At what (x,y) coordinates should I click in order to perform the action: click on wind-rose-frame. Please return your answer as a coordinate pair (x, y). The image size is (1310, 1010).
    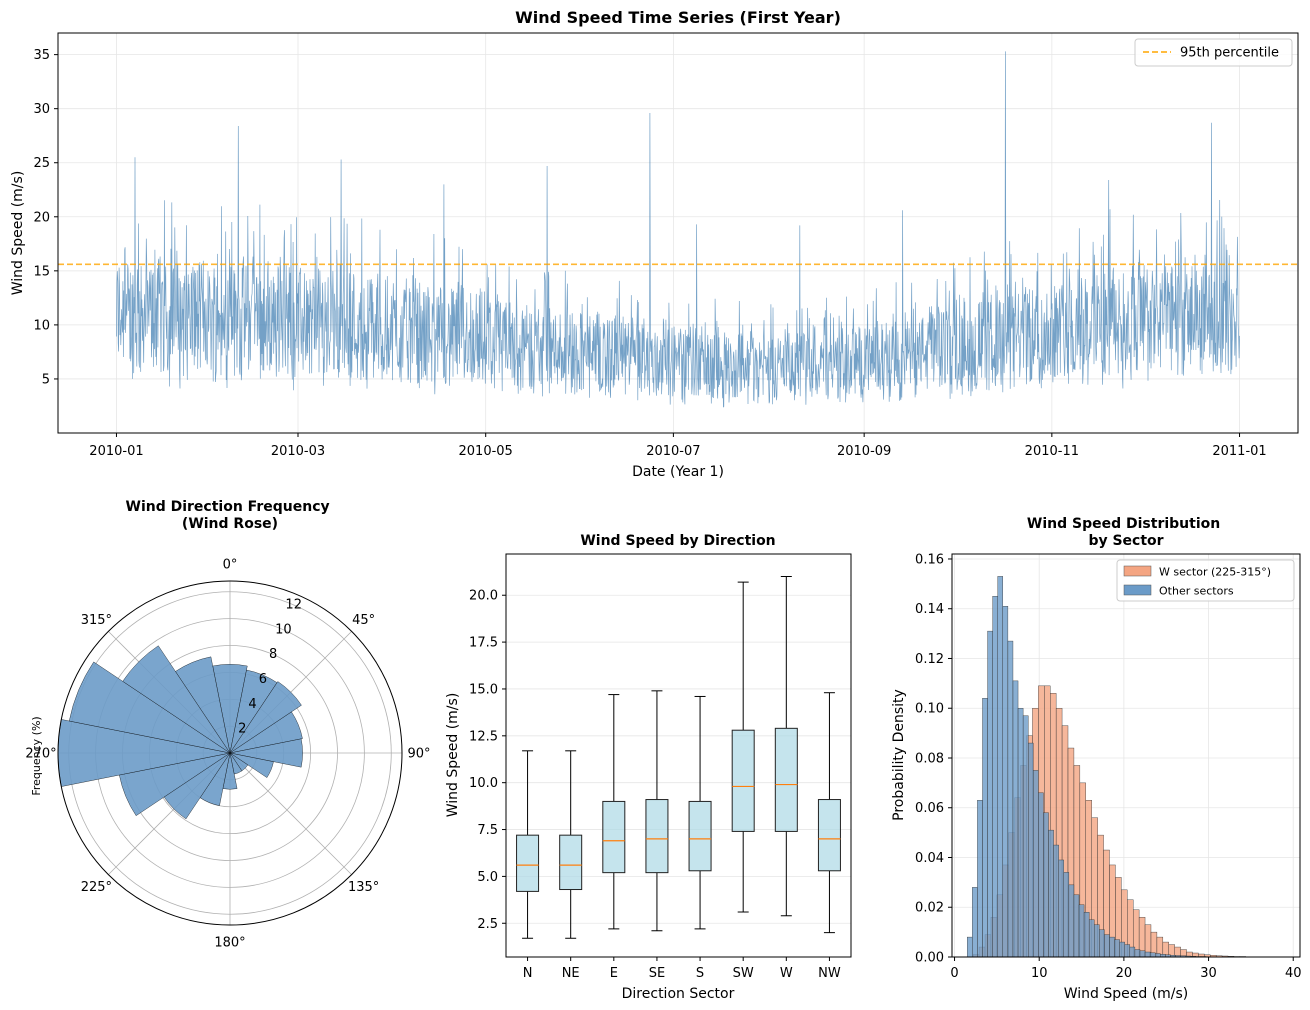
    Looking at the image, I should click on (230, 753).